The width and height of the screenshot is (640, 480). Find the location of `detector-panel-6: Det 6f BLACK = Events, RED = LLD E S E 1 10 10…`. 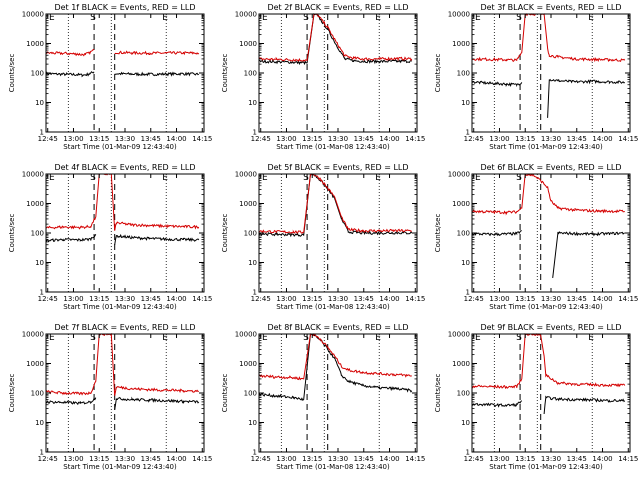

detector-panel-6: Det 6f BLACK = Events, RED = LLD E S E 1 10 10… is located at coordinates (532, 240).